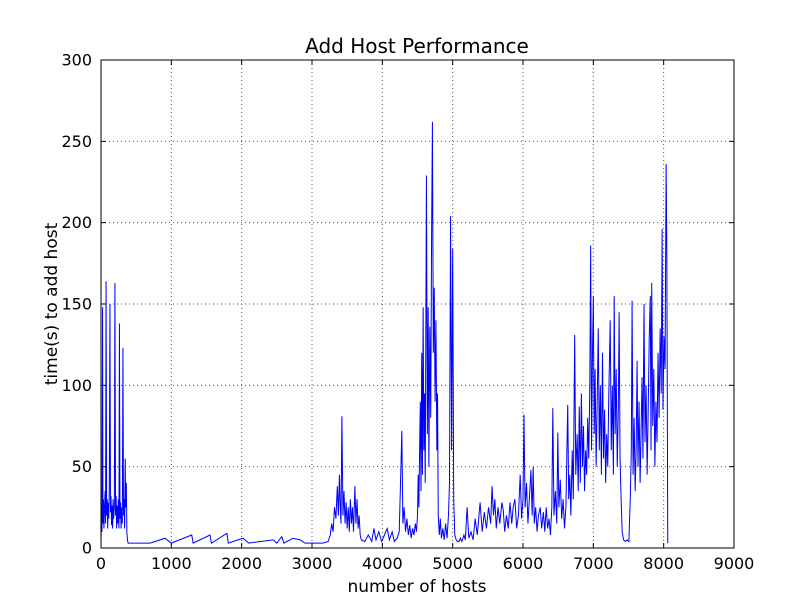  I want to click on y-tick-label: 300, so click(76, 60).